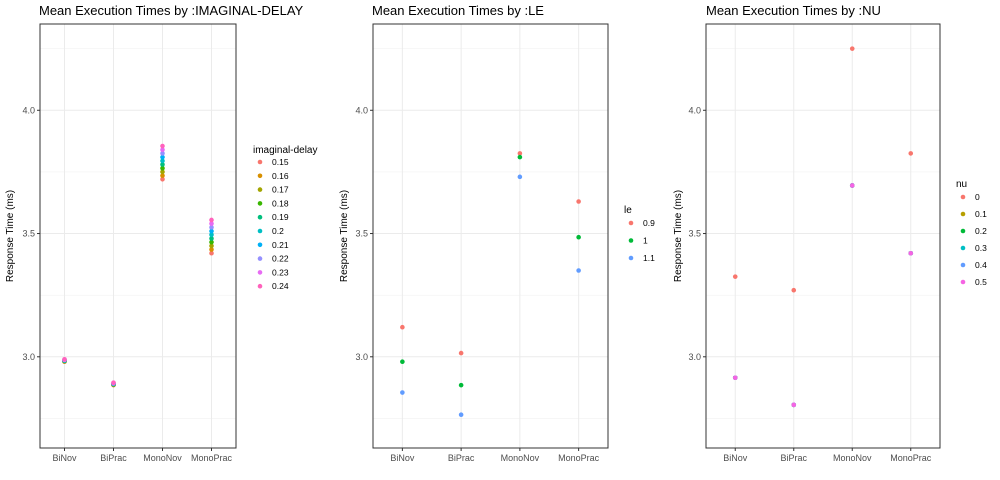 The width and height of the screenshot is (1000, 480). I want to click on x-tick-label: MonoNov, so click(852, 458).